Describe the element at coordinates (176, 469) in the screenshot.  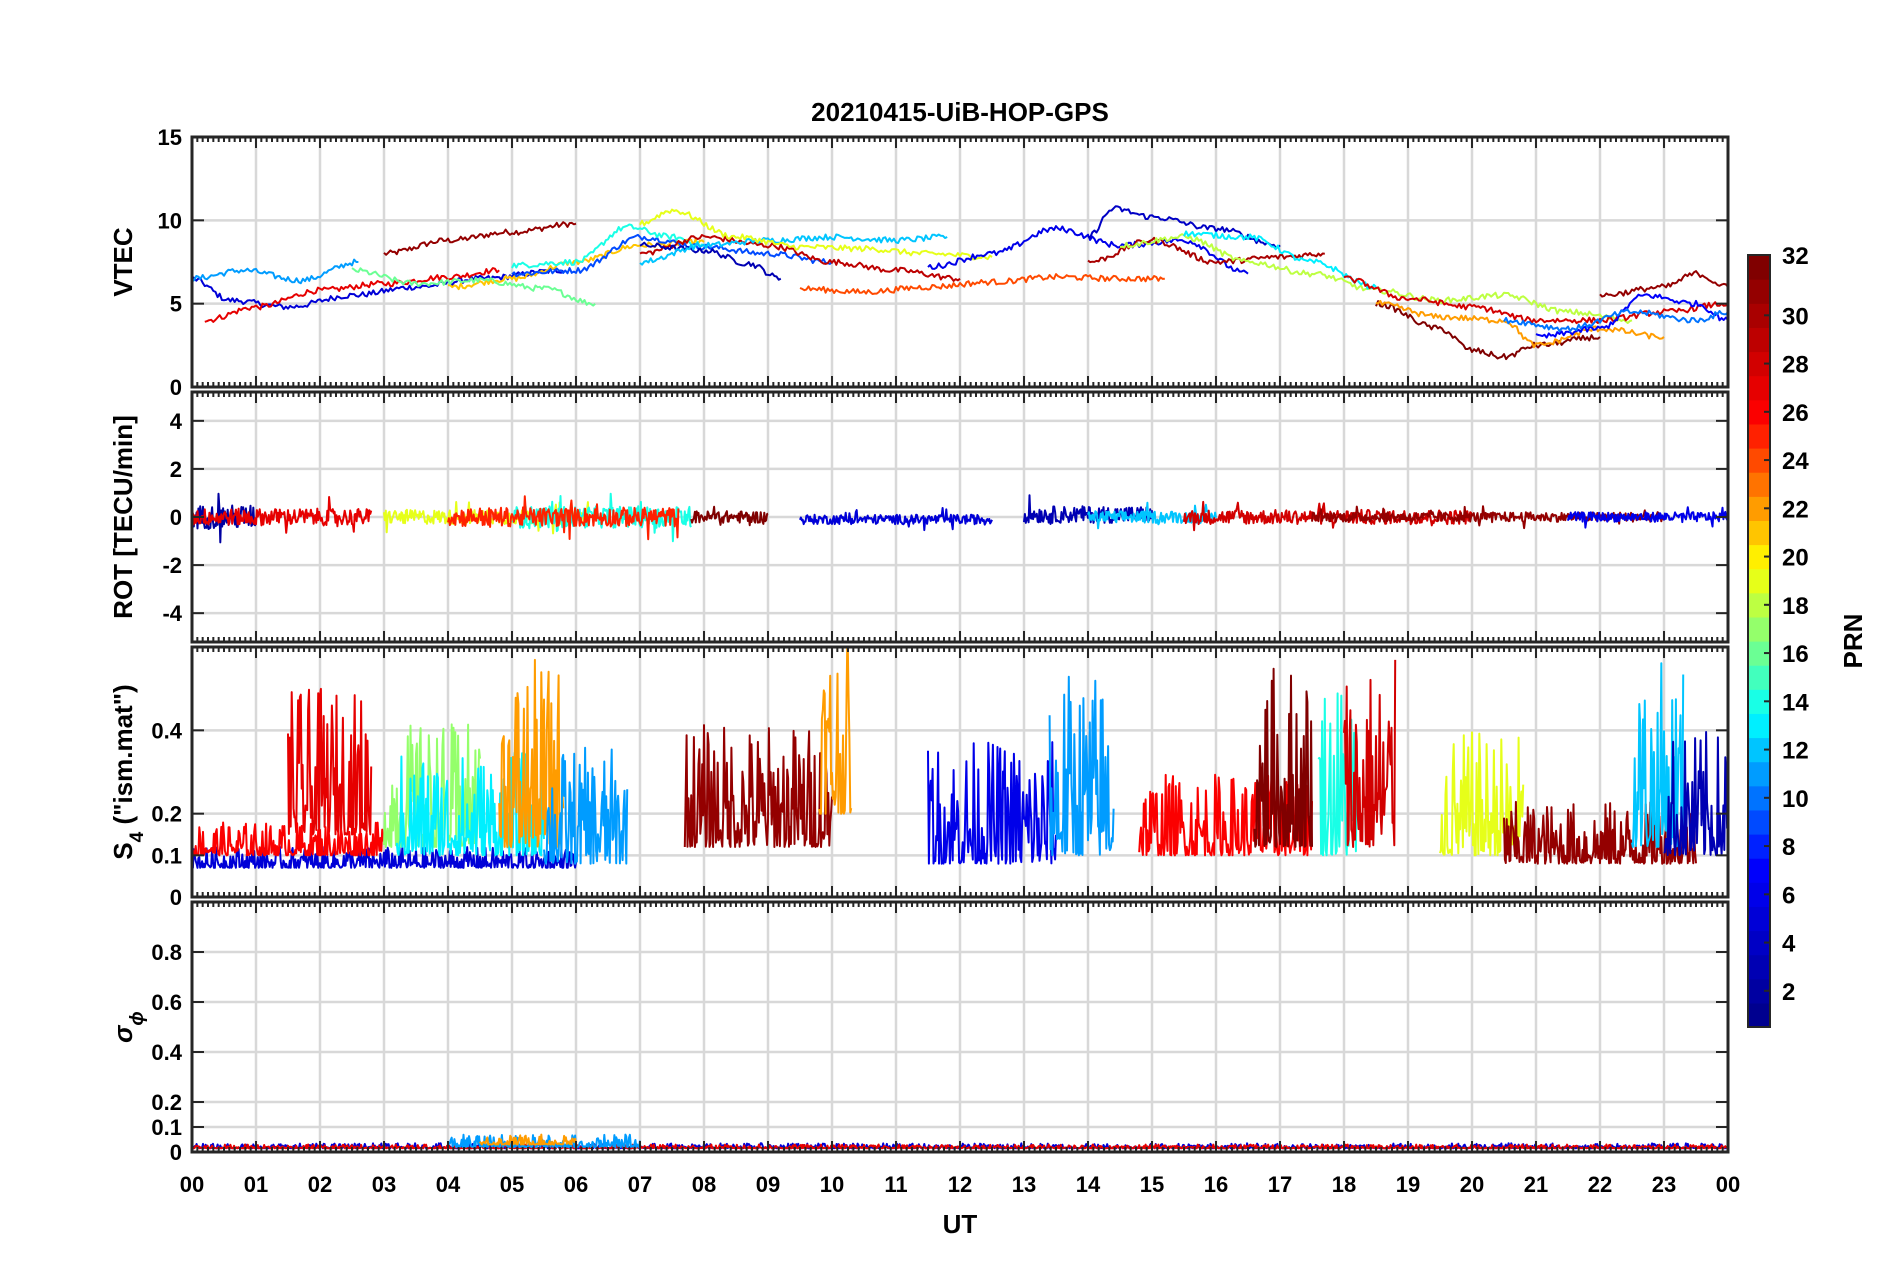
I see `y-tick-label: 2` at that location.